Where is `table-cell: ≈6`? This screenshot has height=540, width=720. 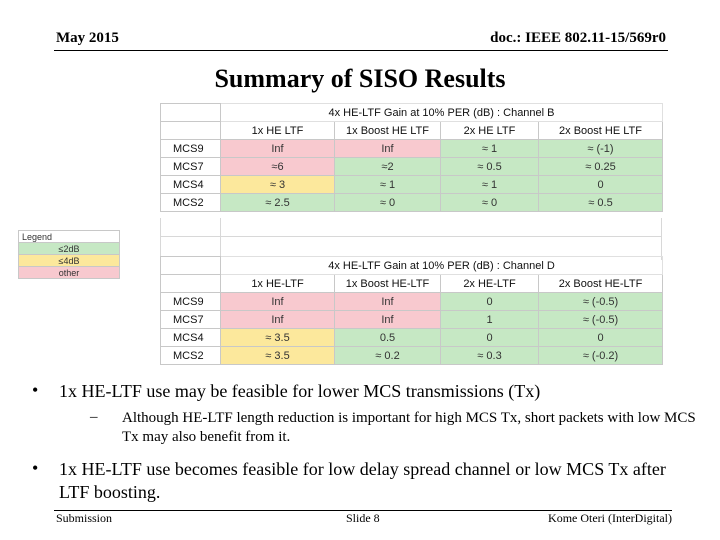
table-cell: ≈6 is located at coordinates (277, 166).